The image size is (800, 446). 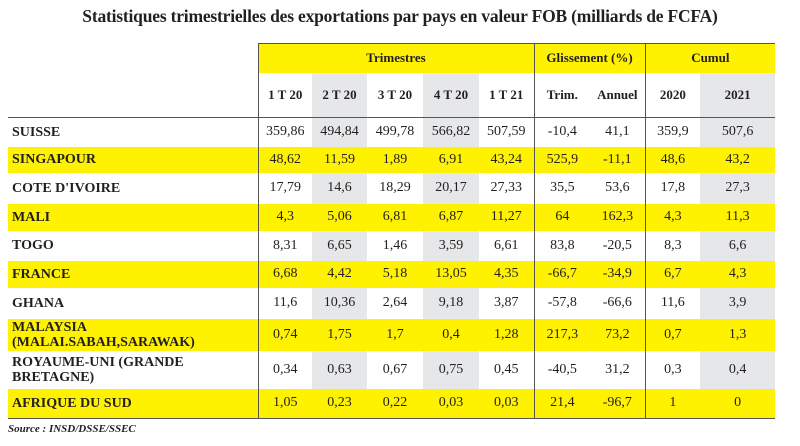 What do you see at coordinates (339, 334) in the screenshot?
I see `value-cell: 1,75` at bounding box center [339, 334].